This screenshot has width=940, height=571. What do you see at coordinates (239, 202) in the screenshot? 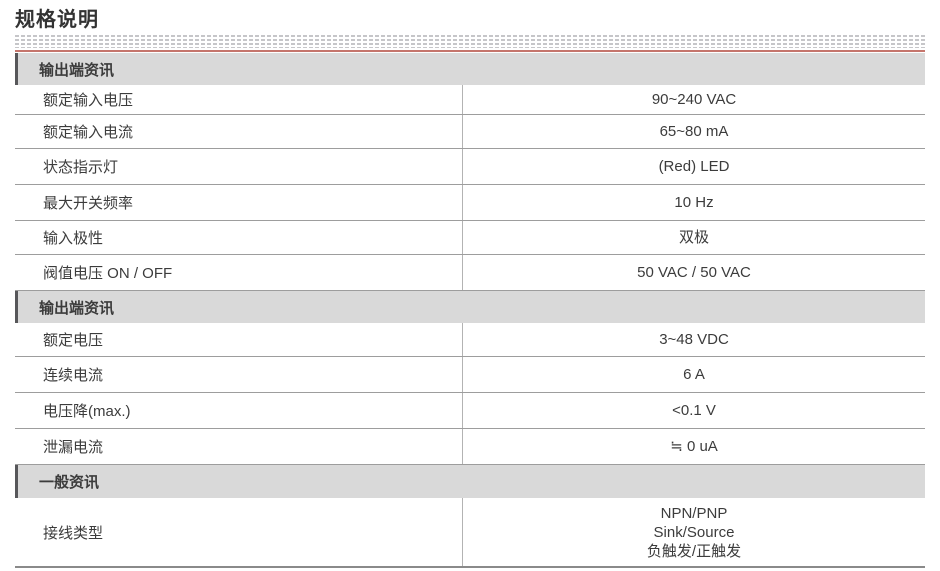
I see `spec-label: 最大开关频率` at bounding box center [239, 202].